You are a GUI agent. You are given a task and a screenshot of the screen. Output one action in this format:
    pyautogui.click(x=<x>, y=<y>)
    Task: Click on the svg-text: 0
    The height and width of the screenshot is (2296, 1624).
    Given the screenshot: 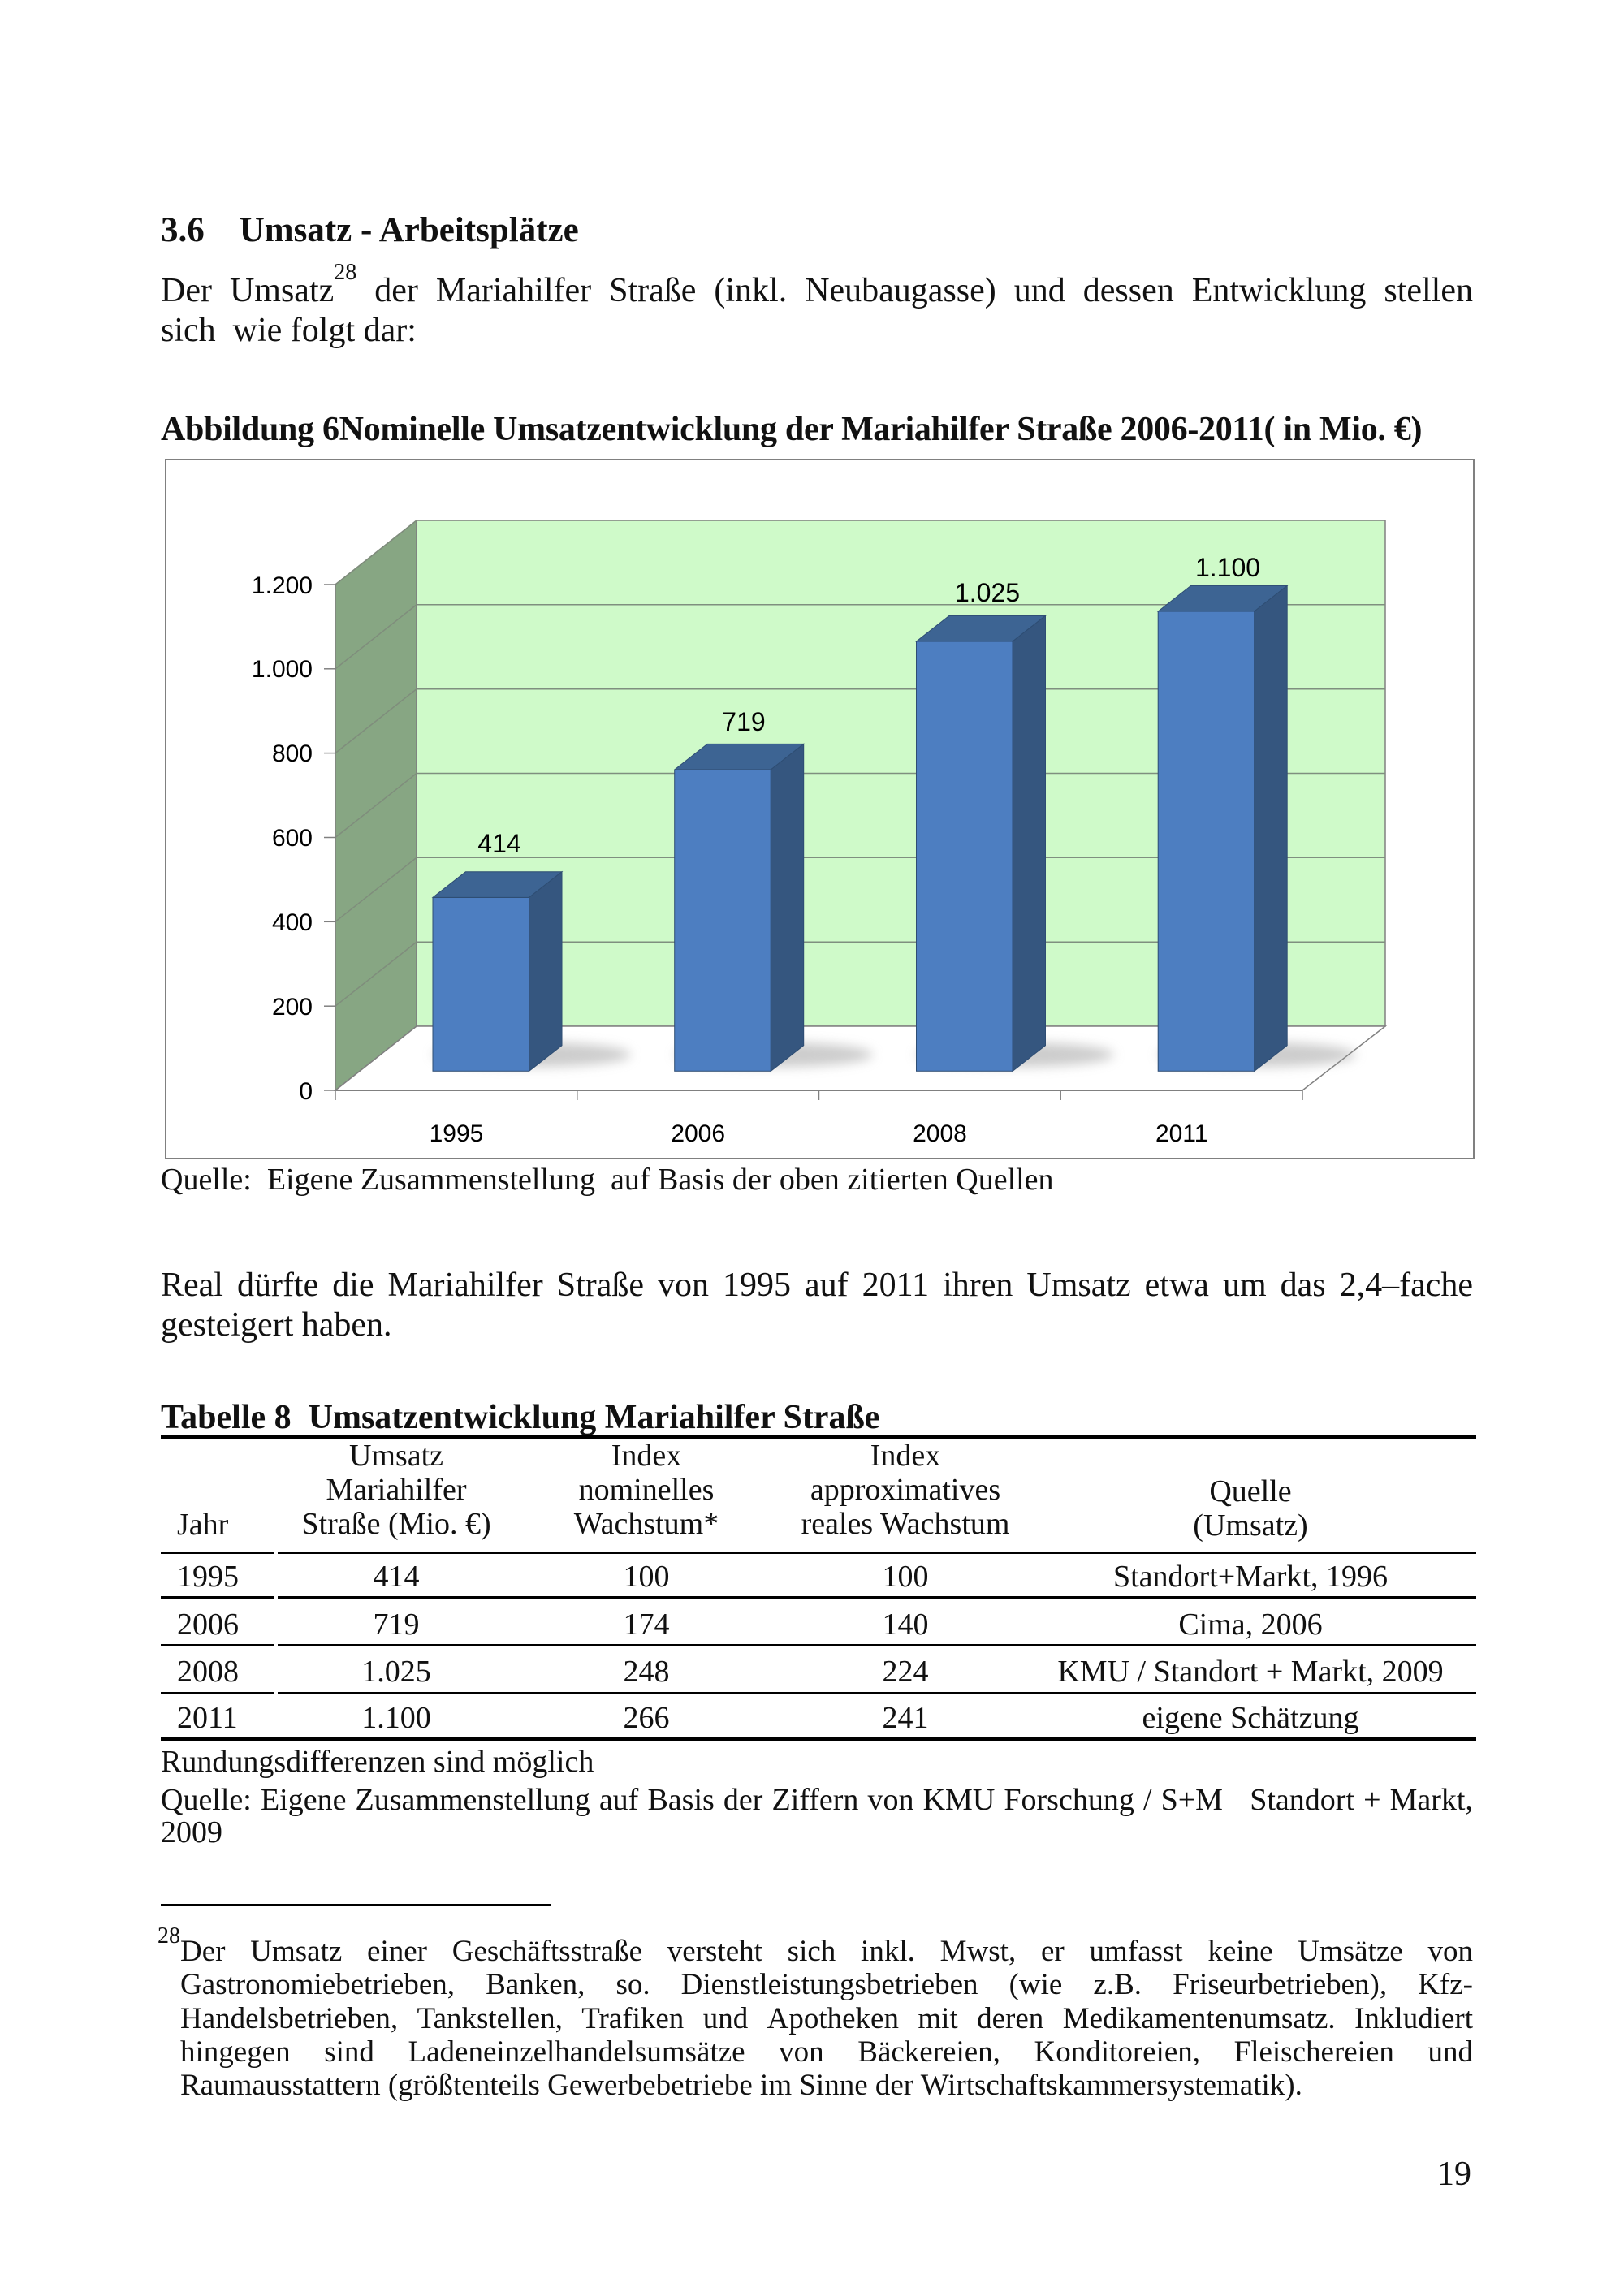 What is the action you would take?
    pyautogui.click(x=306, y=1092)
    